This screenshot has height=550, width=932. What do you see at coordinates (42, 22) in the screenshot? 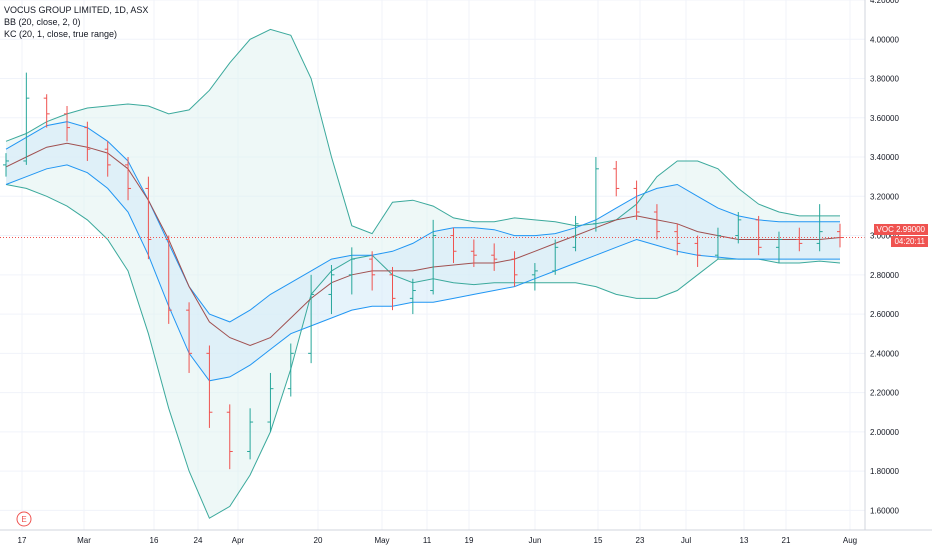
I see `legend-bb: BB (20, close, 2, 0)` at bounding box center [42, 22].